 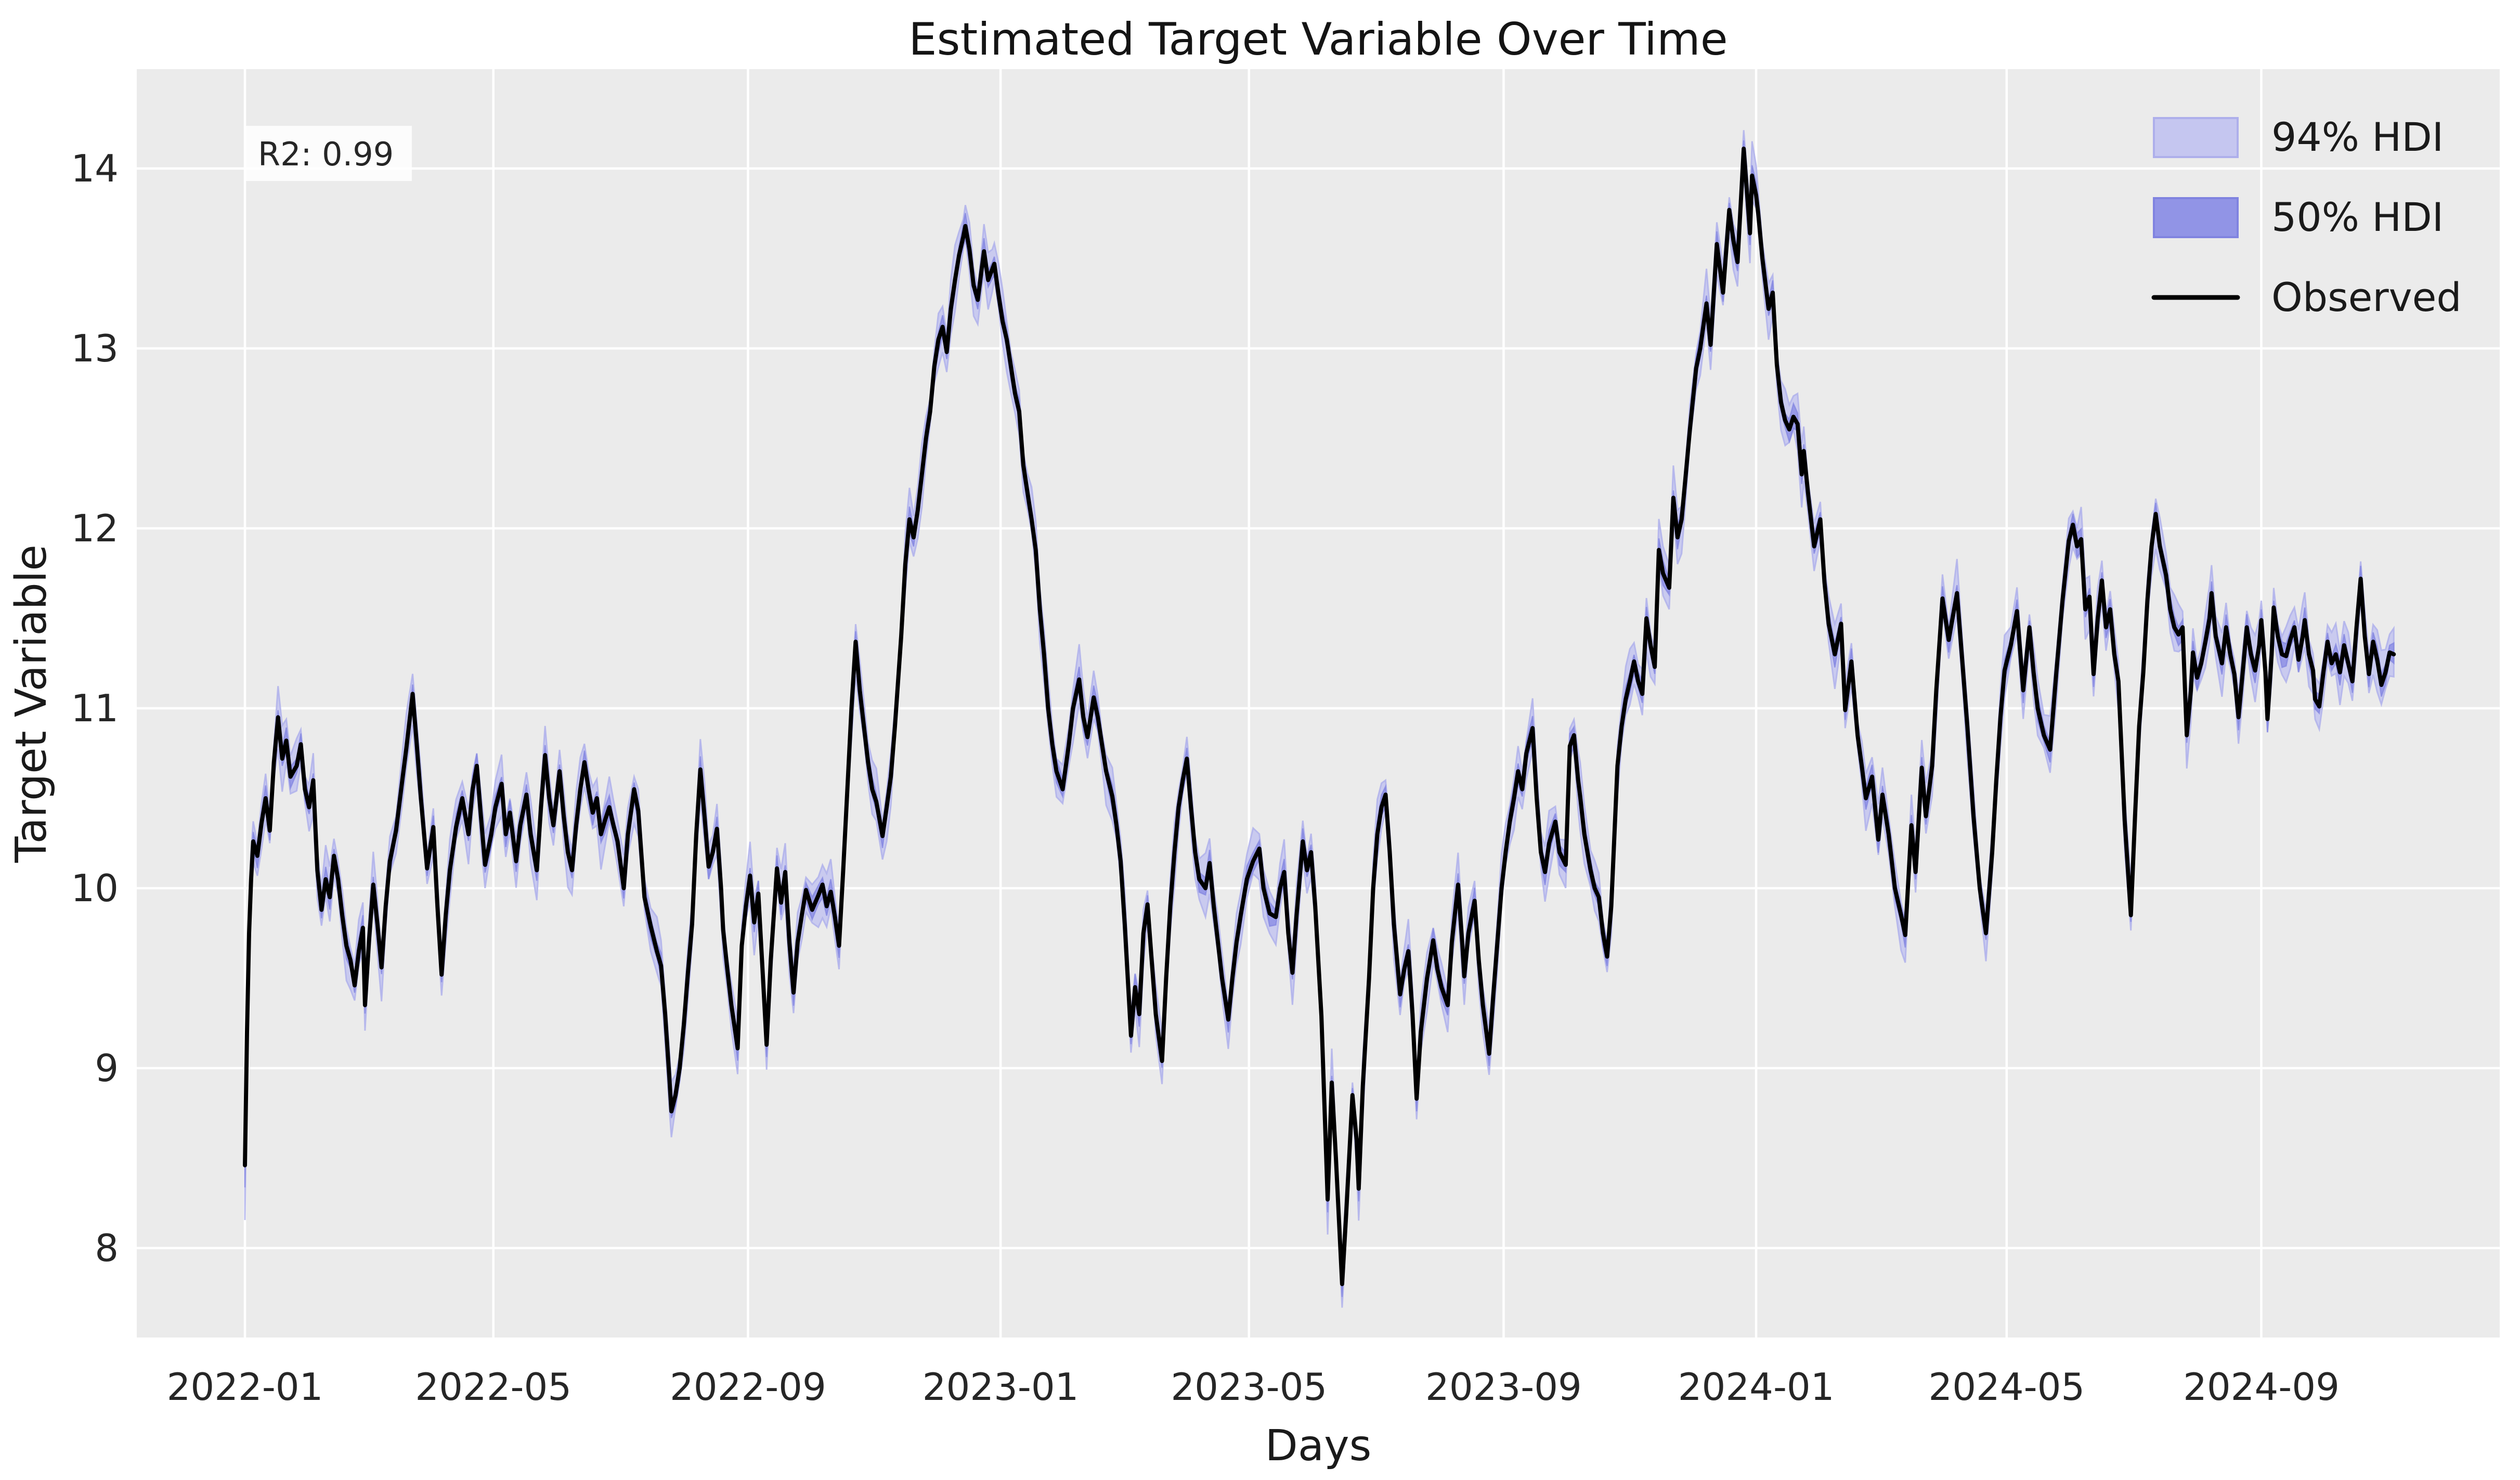 I want to click on chart-title: Estimated Target Variable Over Time, so click(x=1317, y=40).